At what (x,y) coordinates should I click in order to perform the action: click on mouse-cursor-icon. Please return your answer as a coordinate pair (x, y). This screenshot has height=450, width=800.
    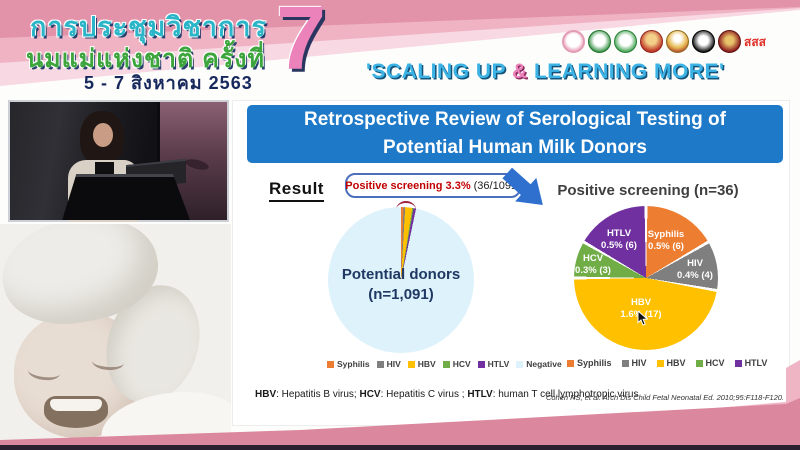
    Looking at the image, I should click on (643, 320).